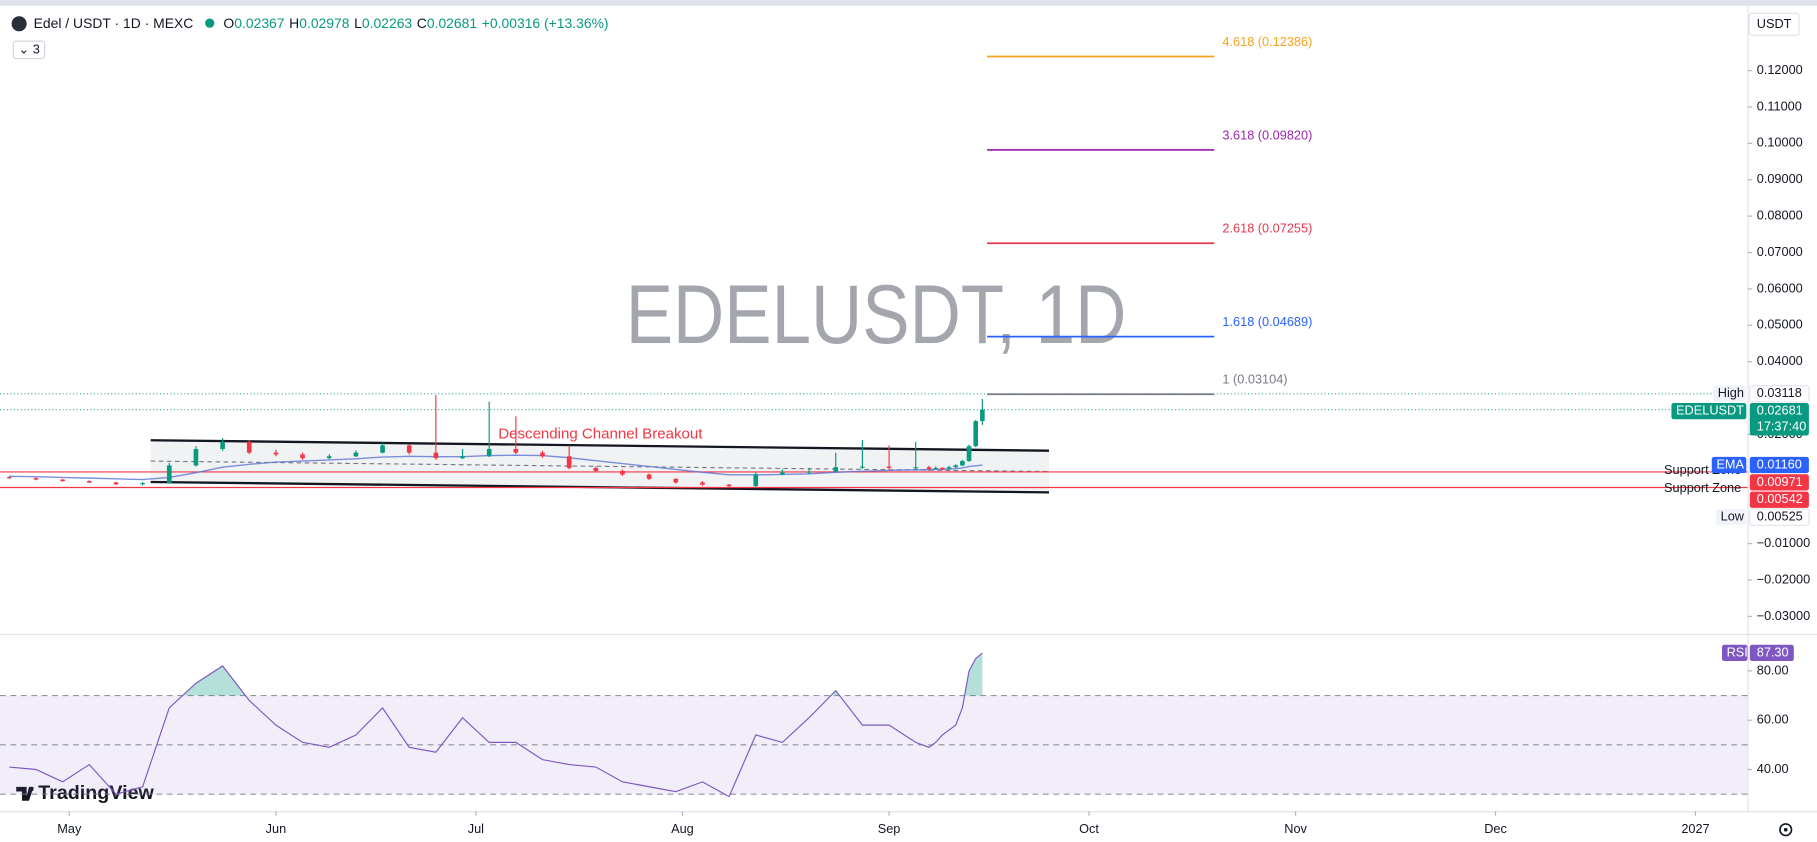 This screenshot has width=1817, height=842. What do you see at coordinates (889, 828) in the screenshot?
I see `x-tick-label: Sep` at bounding box center [889, 828].